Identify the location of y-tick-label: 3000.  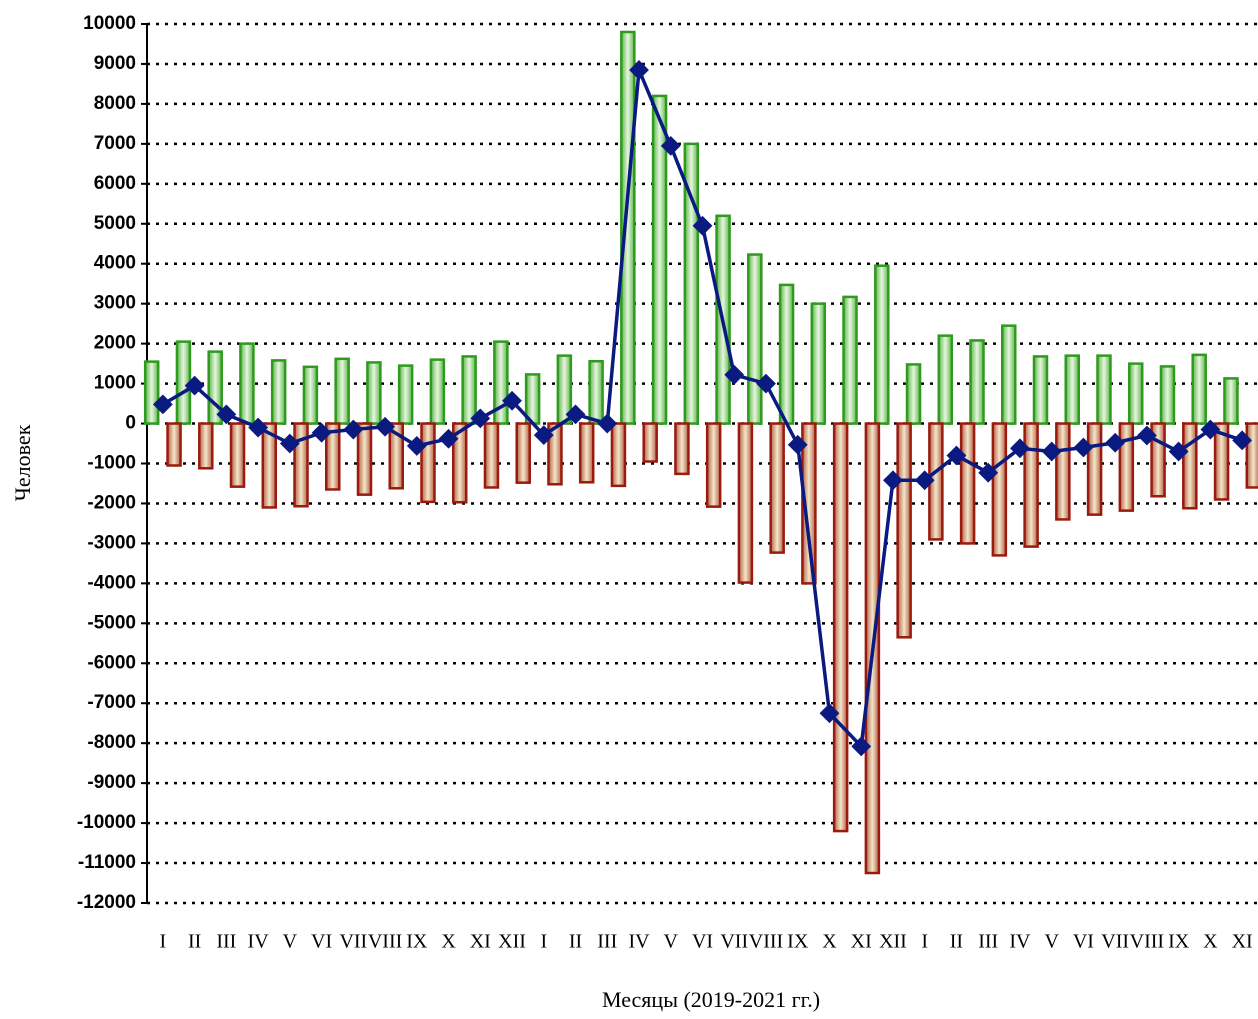
(115, 303).